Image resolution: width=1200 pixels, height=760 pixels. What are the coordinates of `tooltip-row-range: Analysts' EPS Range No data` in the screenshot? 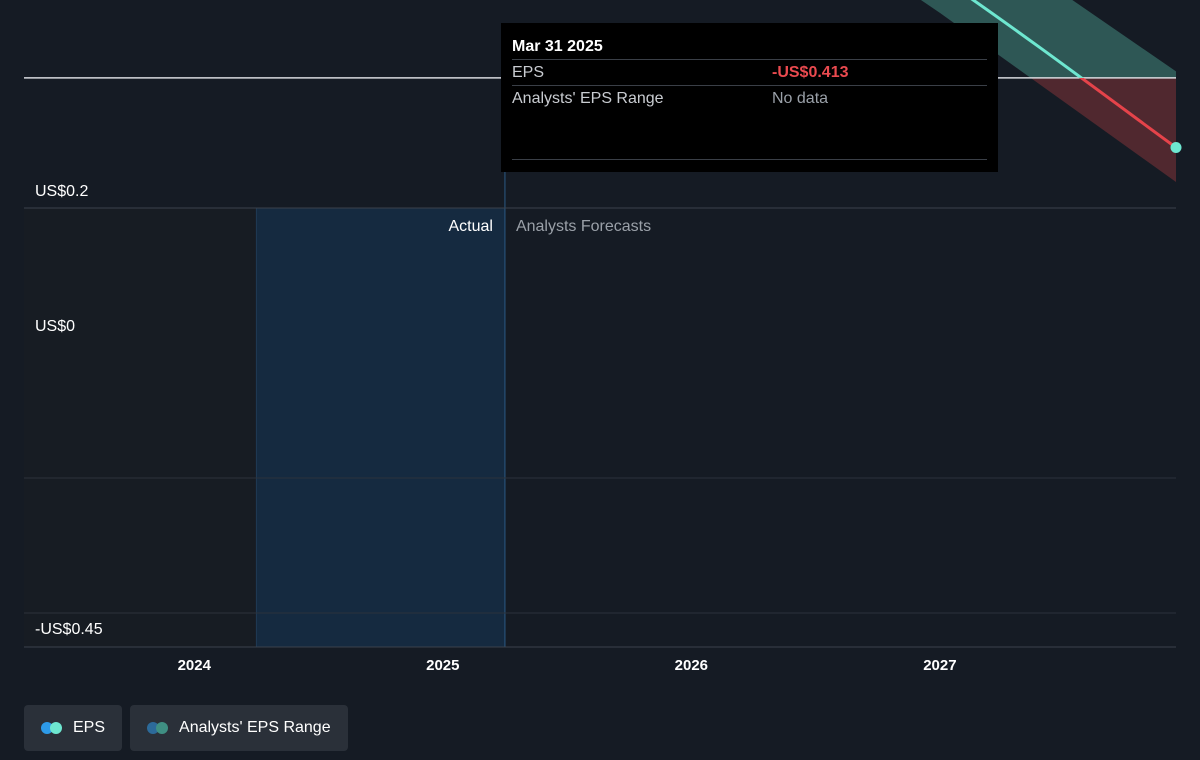 It's located at (749, 98).